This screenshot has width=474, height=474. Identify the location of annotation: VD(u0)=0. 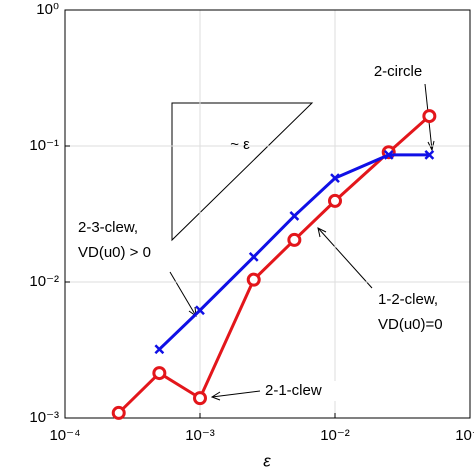
(410, 324).